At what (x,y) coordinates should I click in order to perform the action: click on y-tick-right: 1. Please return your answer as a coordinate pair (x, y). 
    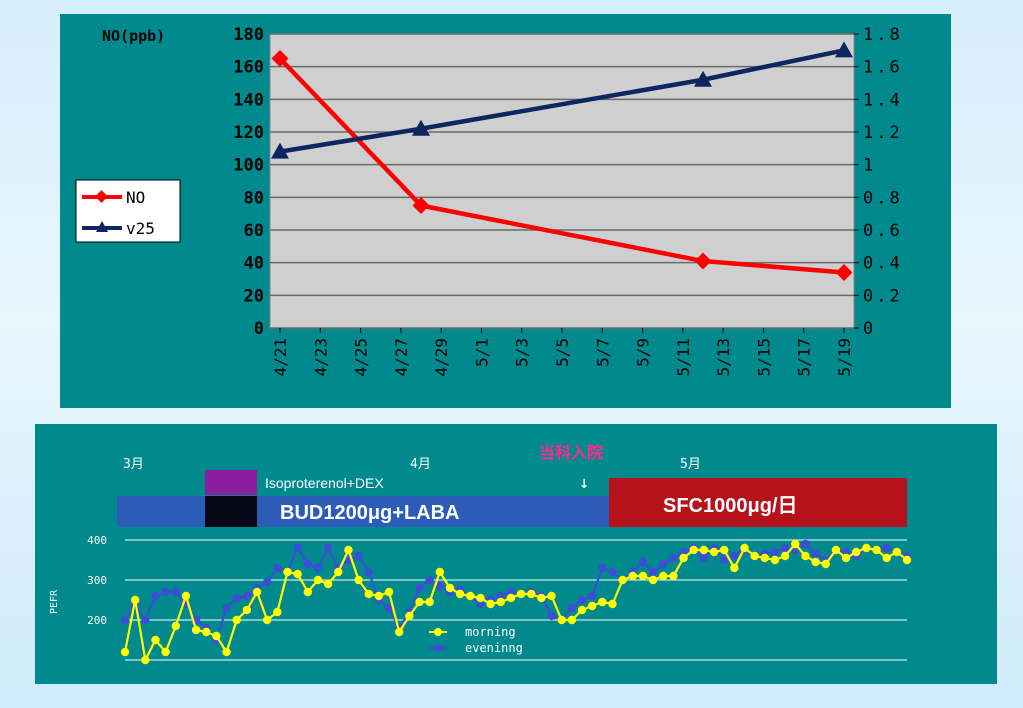
    Looking at the image, I should click on (869, 166).